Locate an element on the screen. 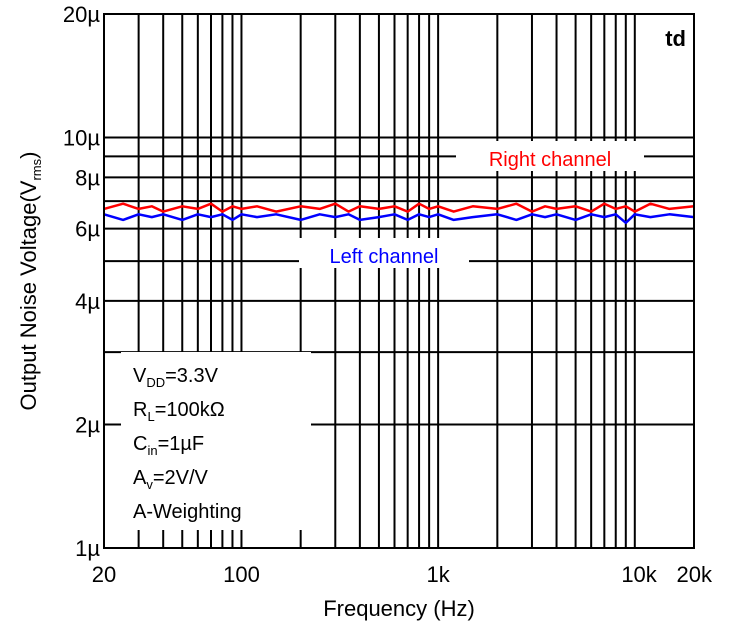 This screenshot has width=733, height=627. y-axis-label: Output Noise Voltage(Vrms) is located at coordinates (30, 281).